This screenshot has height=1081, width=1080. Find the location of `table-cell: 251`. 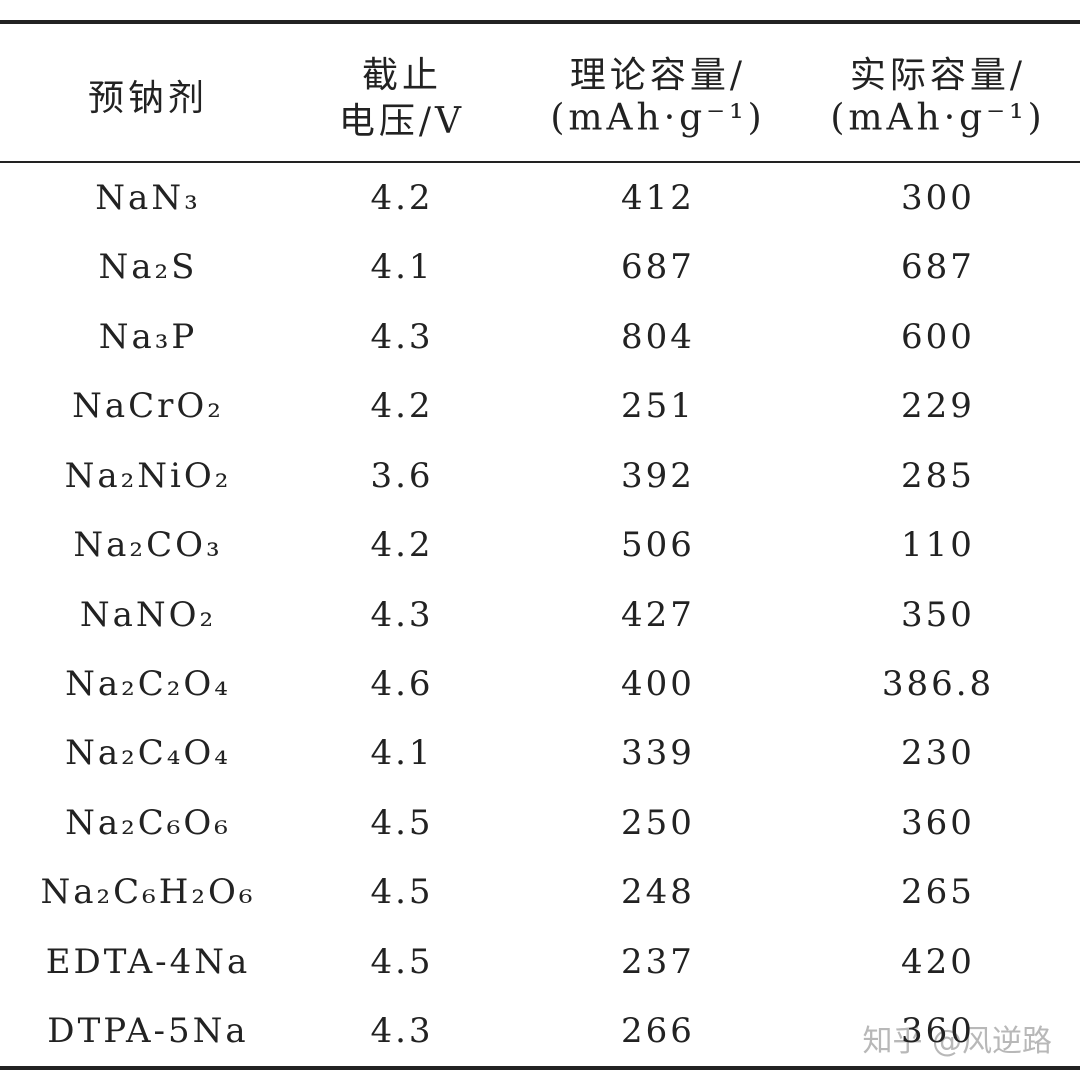

table-cell: 251 is located at coordinates (658, 406).